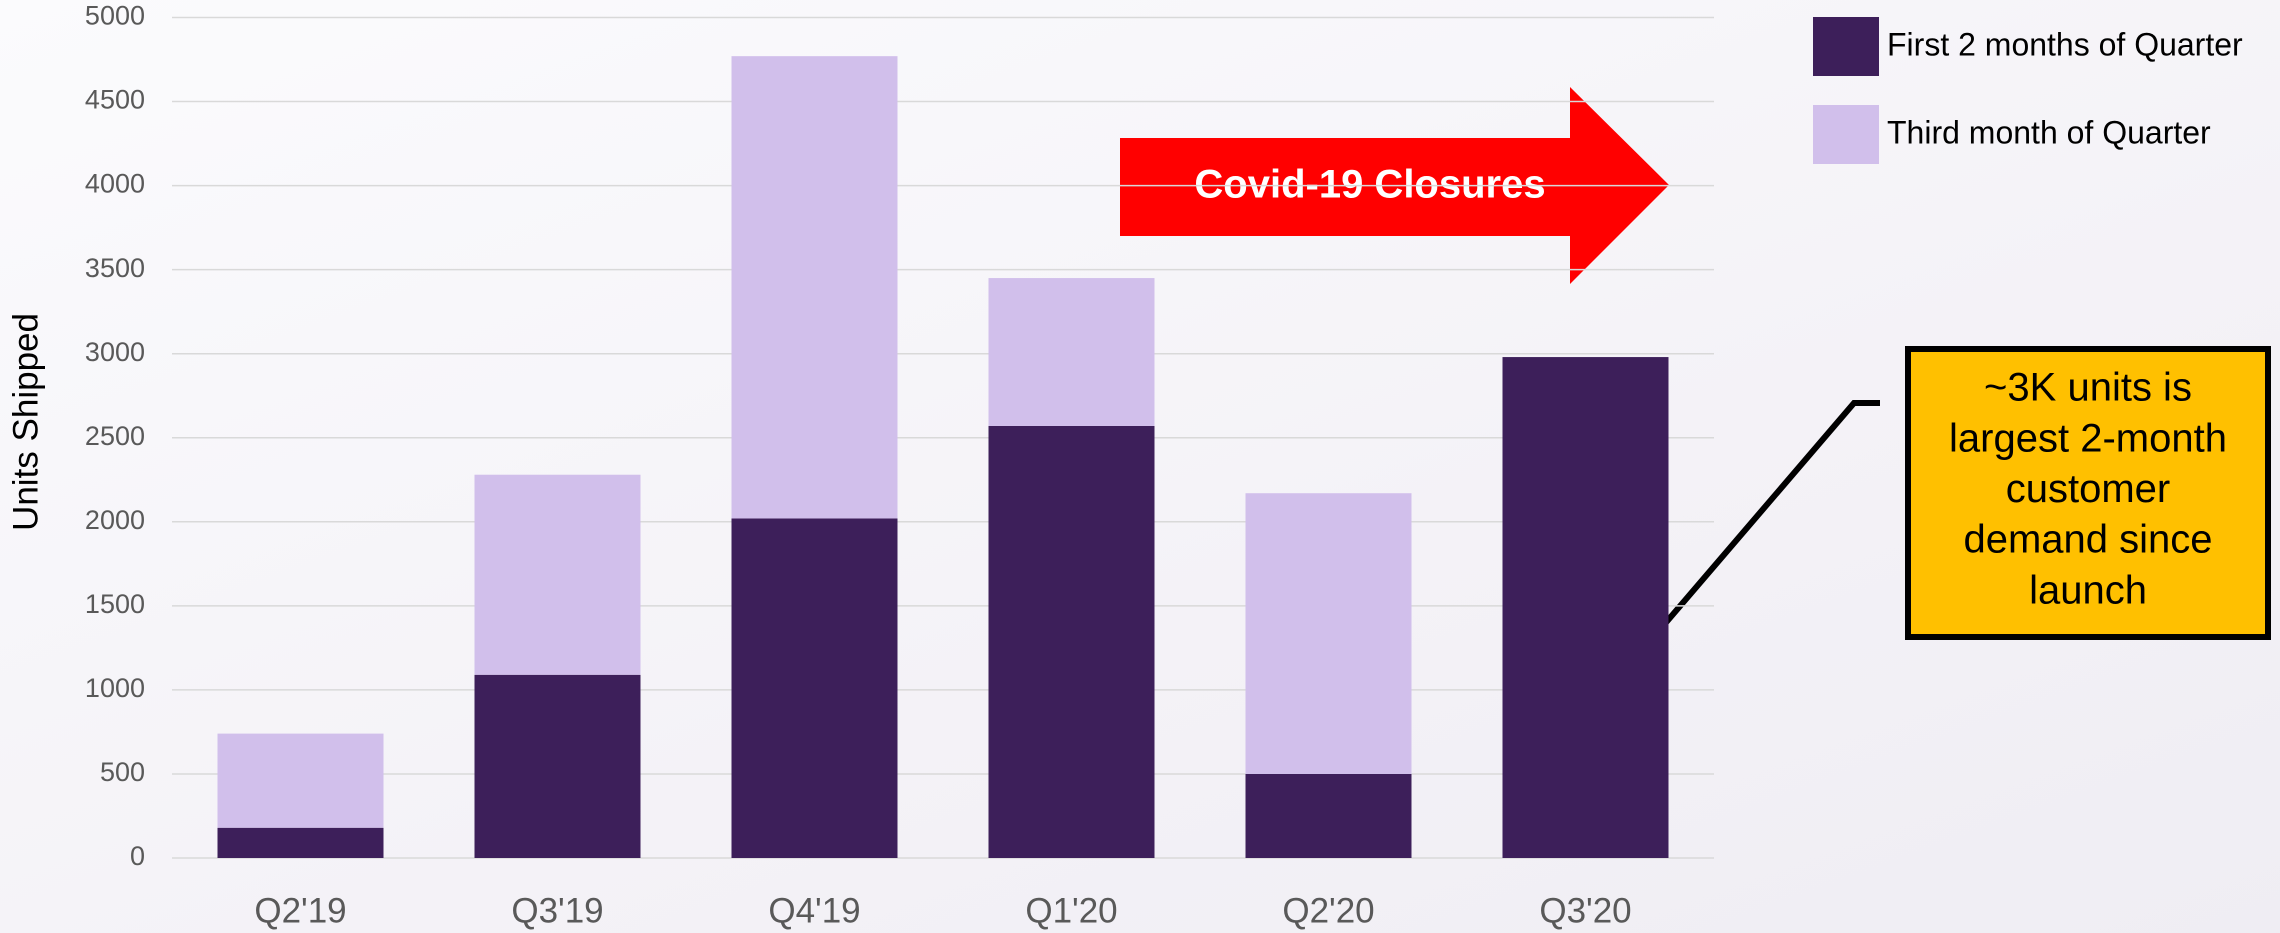 This screenshot has height=933, width=2280. Describe the element at coordinates (115, 16) in the screenshot. I see `y-tick-label: 5000` at that location.